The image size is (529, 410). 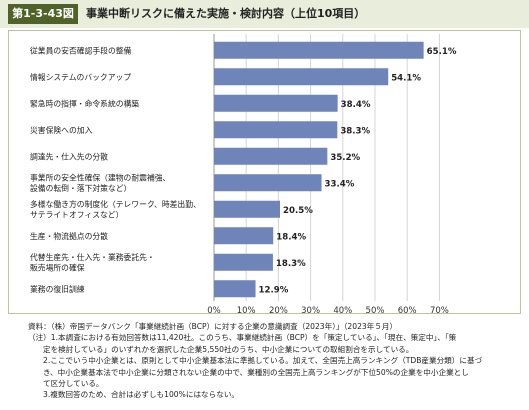 I want to click on value-label: 33.4%, so click(x=340, y=184).